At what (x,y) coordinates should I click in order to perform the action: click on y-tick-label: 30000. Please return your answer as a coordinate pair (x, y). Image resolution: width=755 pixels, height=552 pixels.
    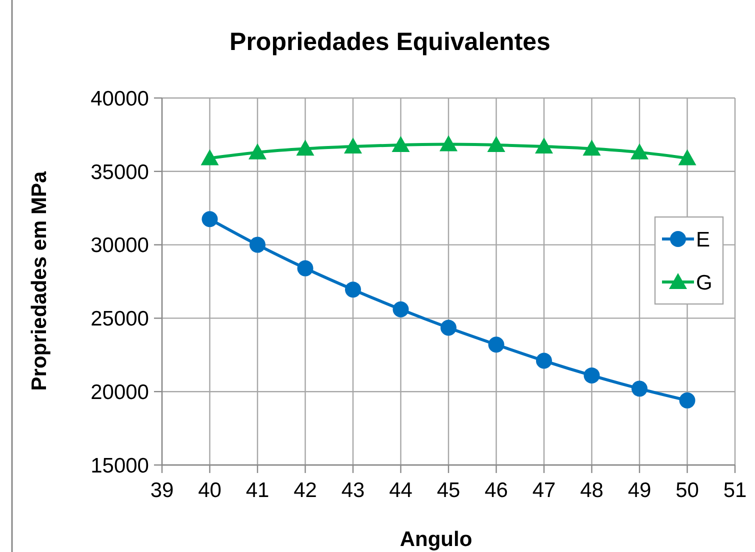
    Looking at the image, I should click on (119, 246).